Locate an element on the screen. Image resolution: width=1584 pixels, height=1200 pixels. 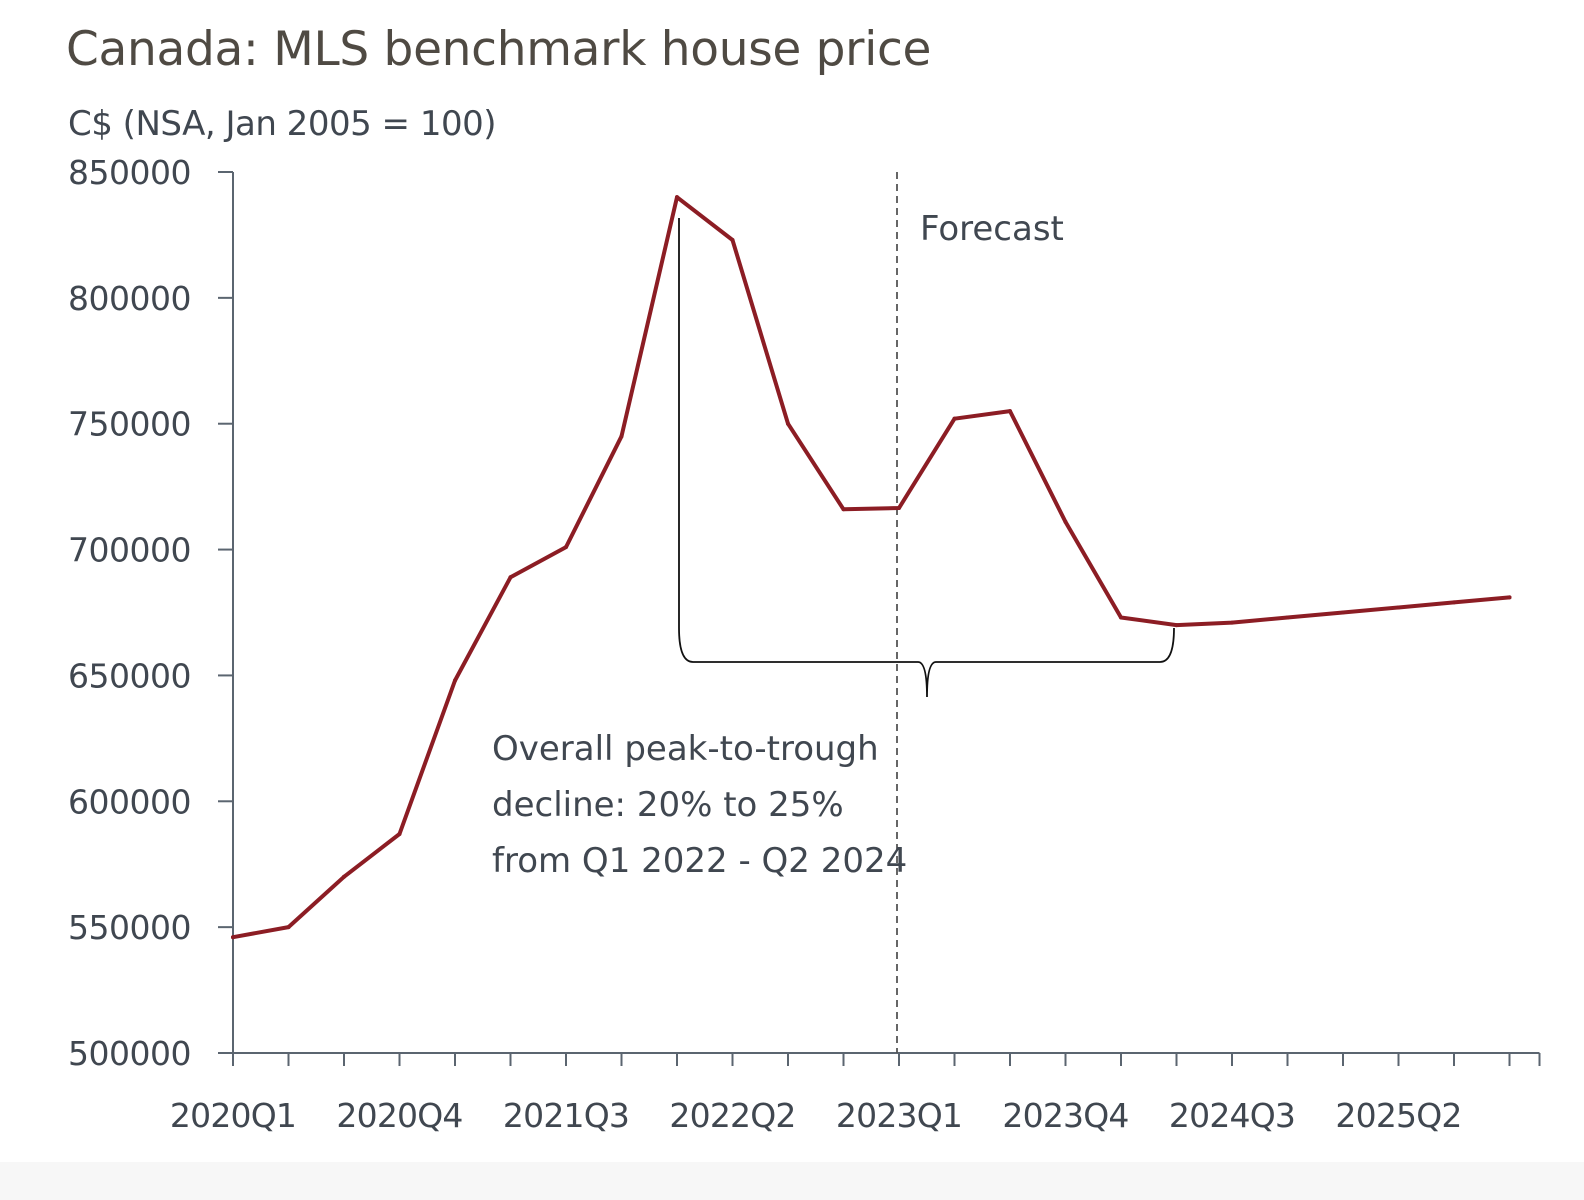
bottom-band is located at coordinates (792, 1181).